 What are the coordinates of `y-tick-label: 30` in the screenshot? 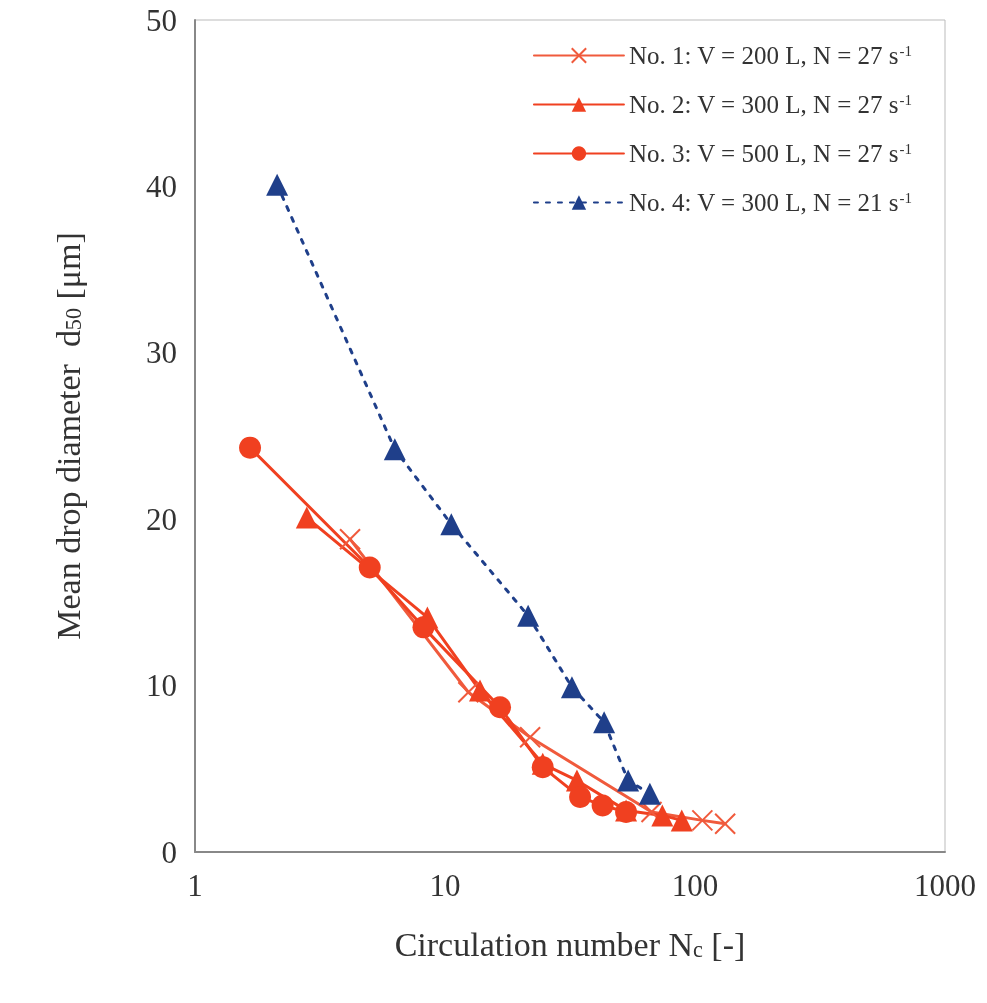 It's located at (161, 353).